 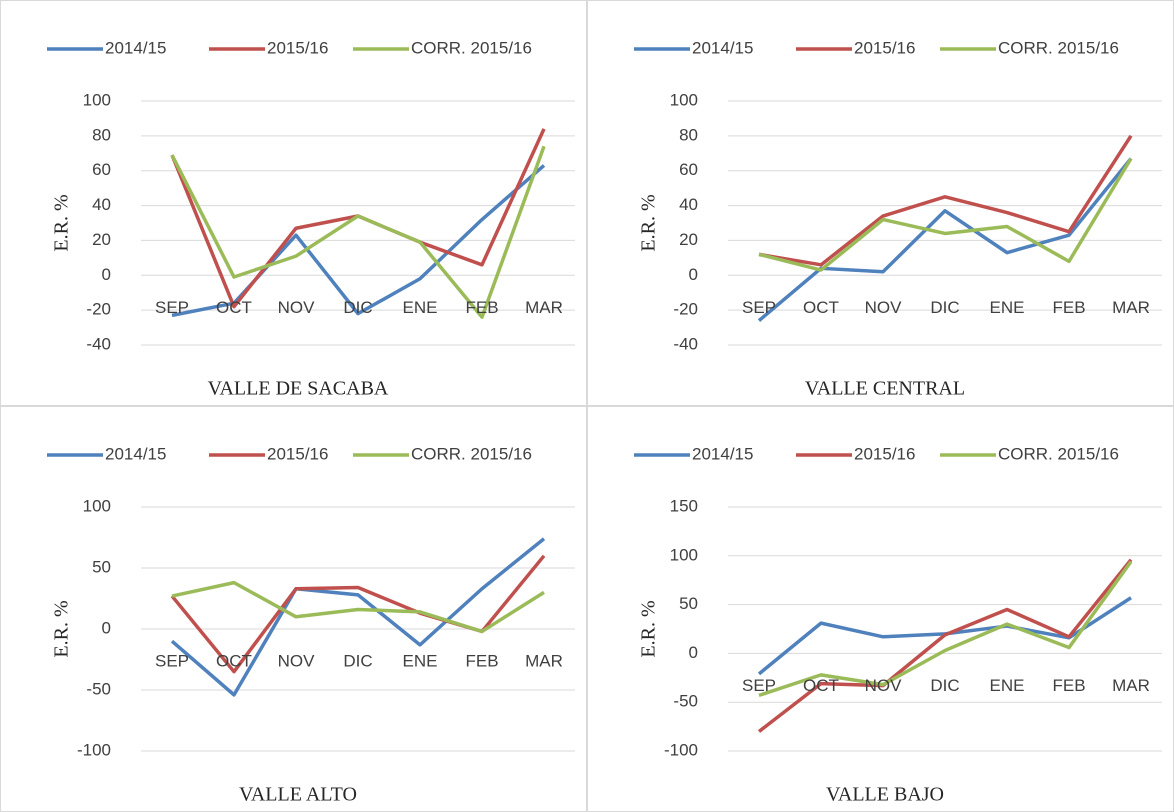 What do you see at coordinates (885, 389) in the screenshot?
I see `chart-title: VALLE CENTRAL` at bounding box center [885, 389].